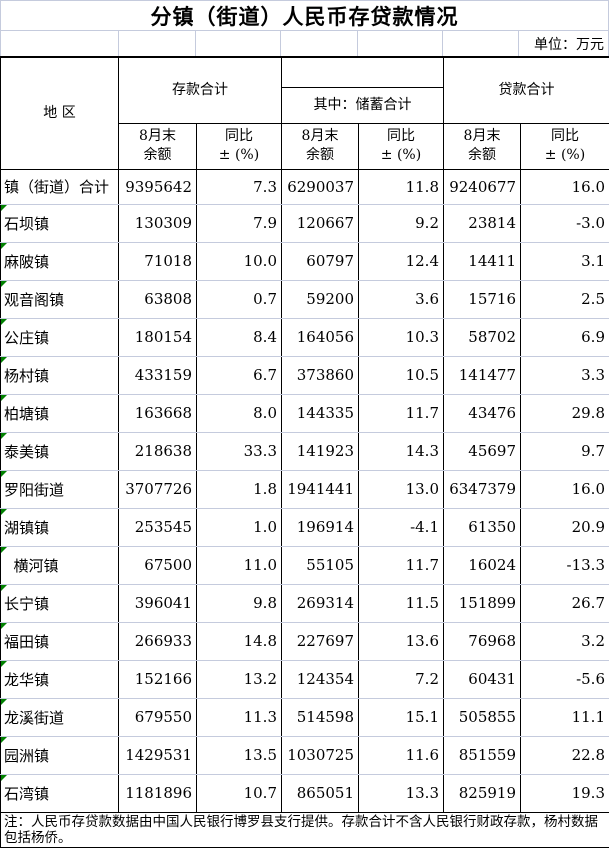  Describe the element at coordinates (157, 223) in the screenshot. I see `value-cell: 130309` at that location.